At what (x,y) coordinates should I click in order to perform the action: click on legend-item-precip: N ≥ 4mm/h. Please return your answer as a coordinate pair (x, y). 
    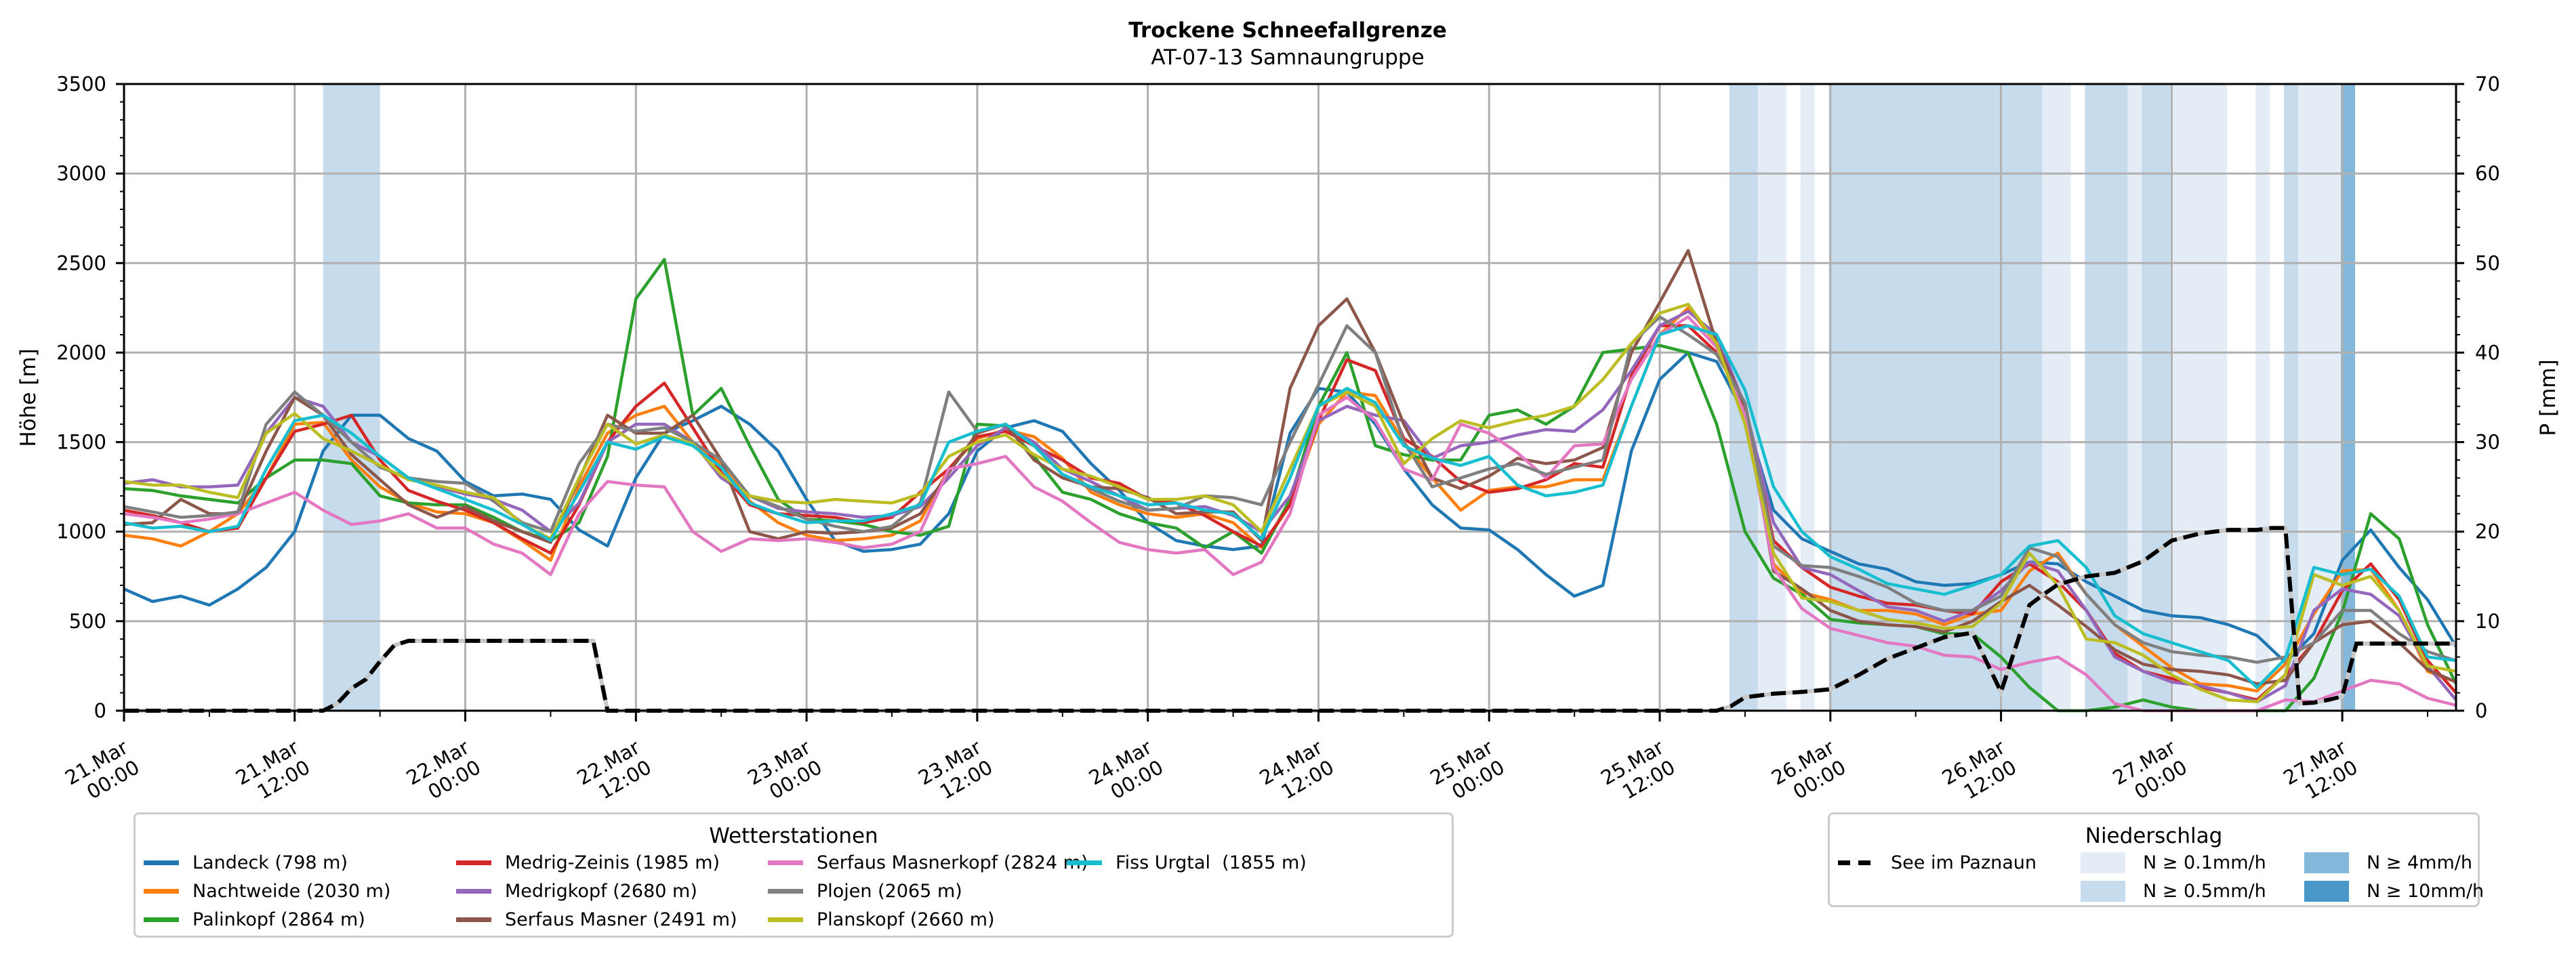
    Looking at the image, I should click on (2388, 862).